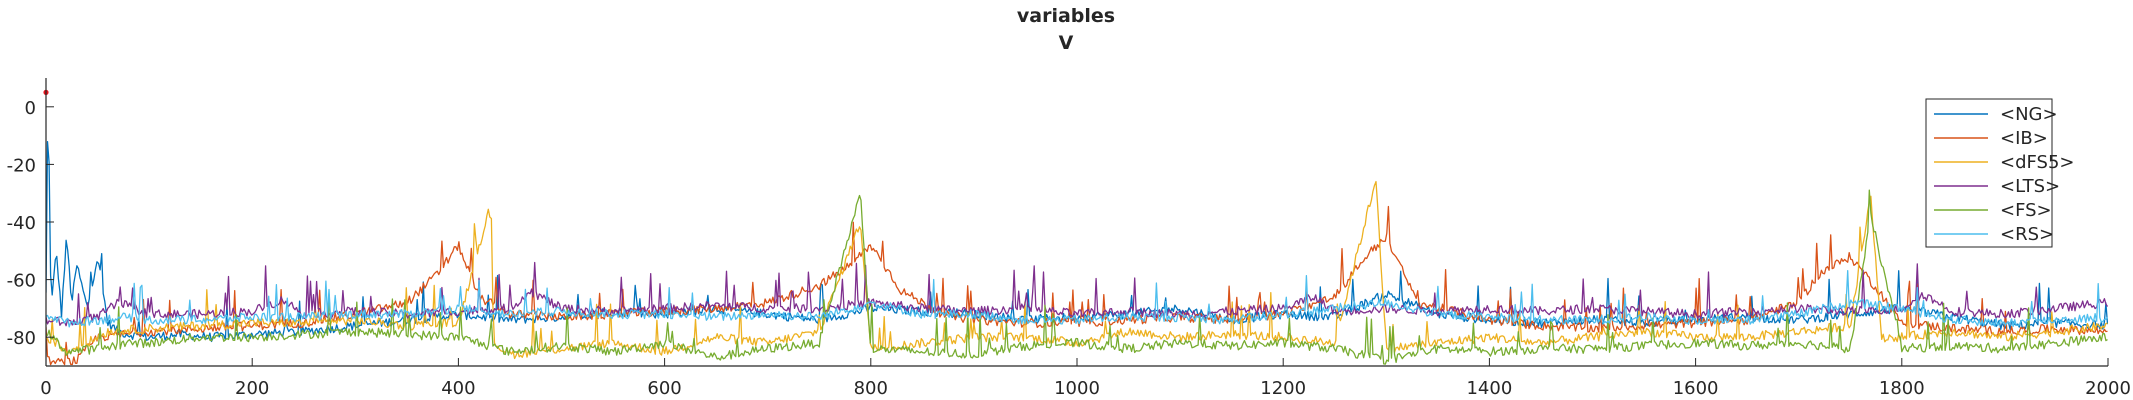  I want to click on x-tick-label: 400, so click(458, 388).